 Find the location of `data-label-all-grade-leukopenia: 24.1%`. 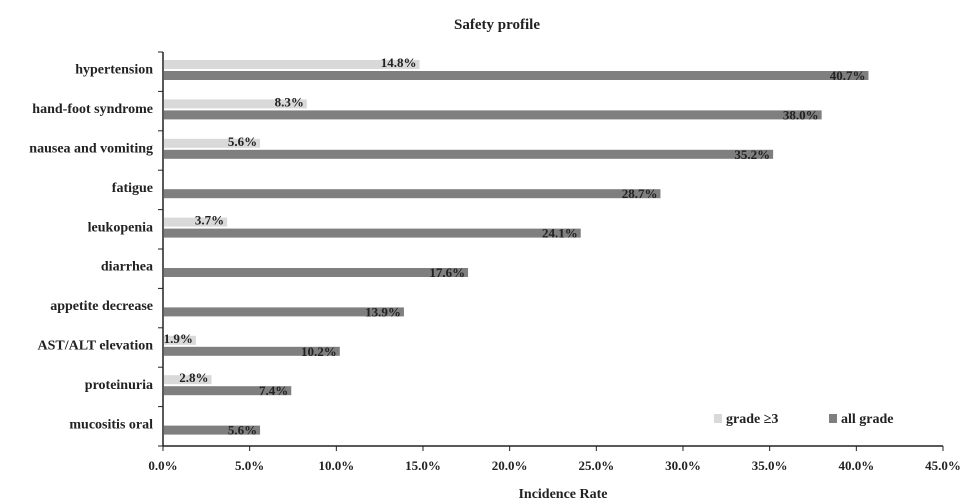

data-label-all-grade-leukopenia: 24.1% is located at coordinates (560, 233).